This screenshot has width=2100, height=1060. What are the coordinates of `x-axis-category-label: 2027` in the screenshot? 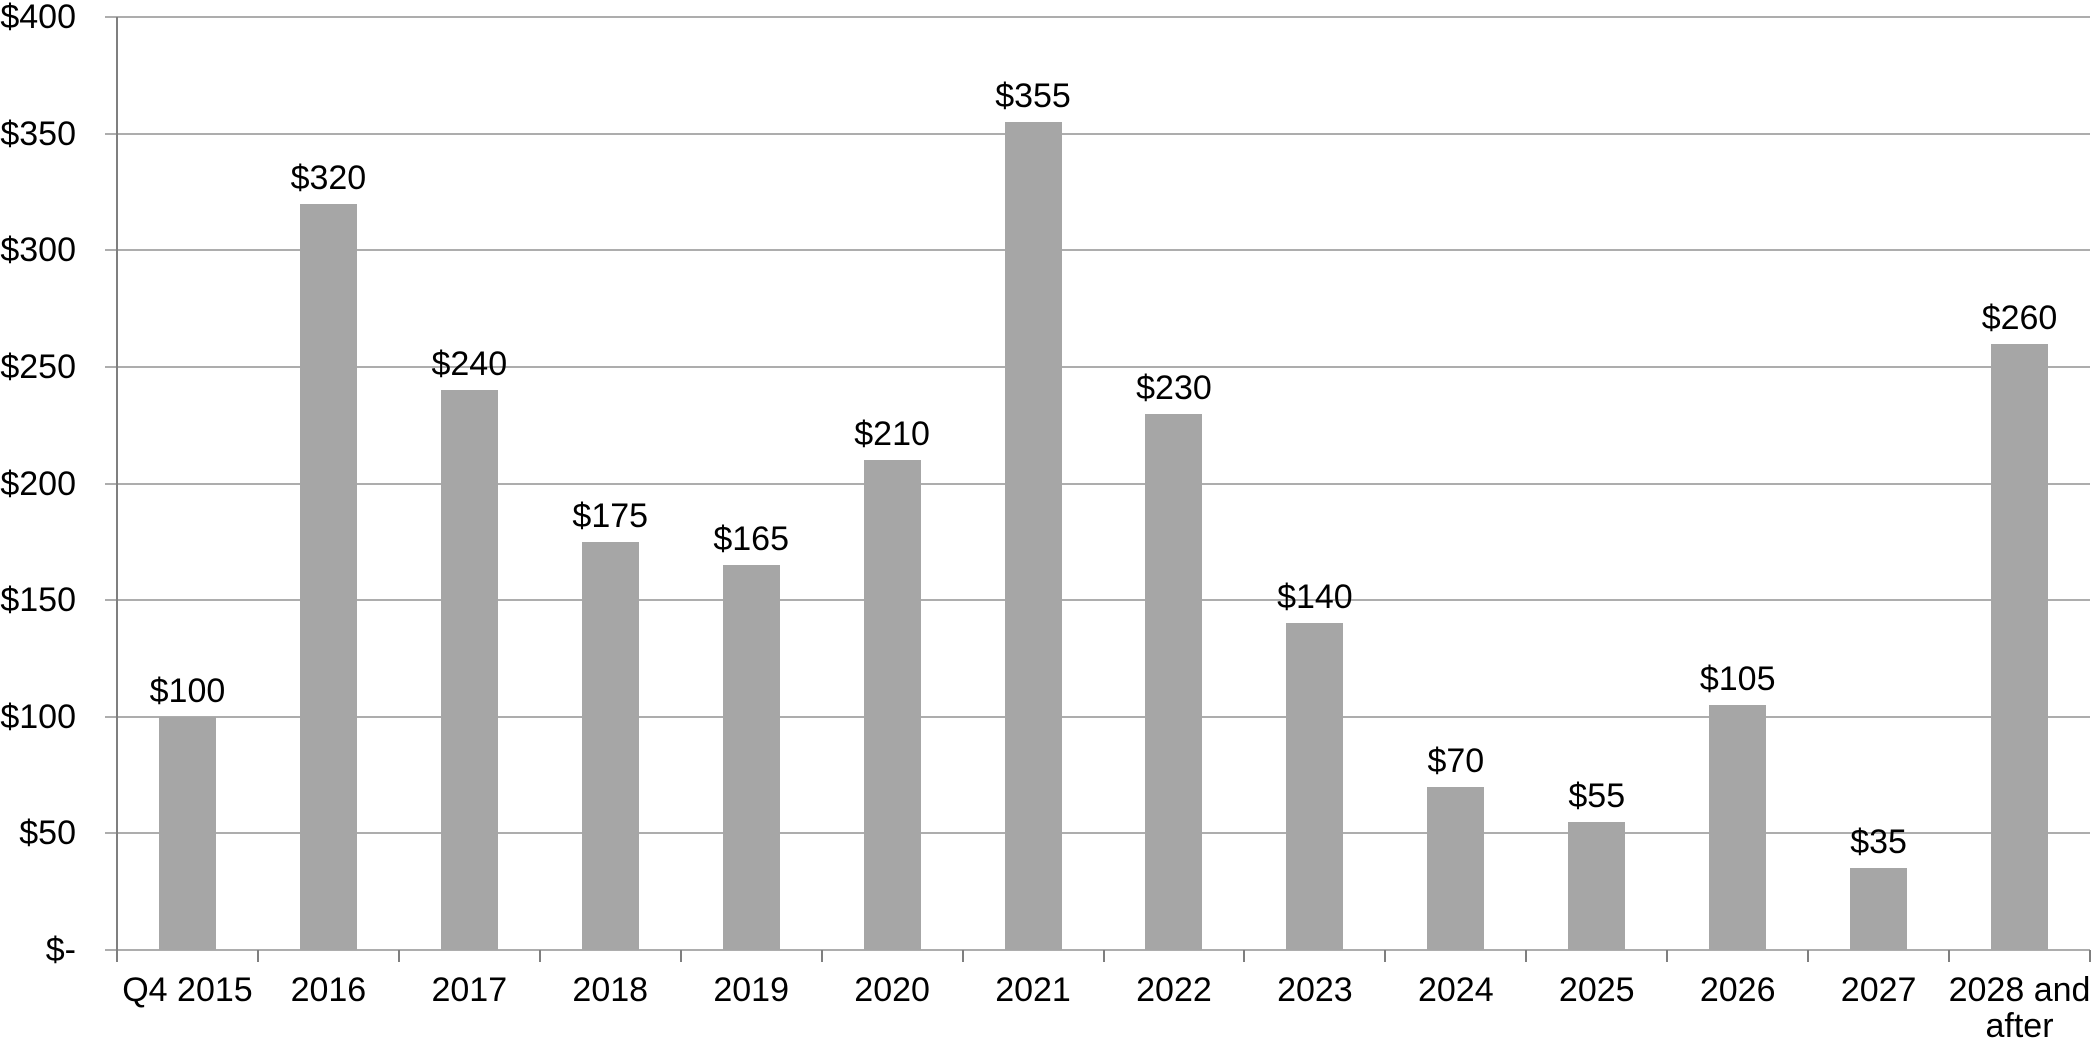 It's located at (1878, 990).